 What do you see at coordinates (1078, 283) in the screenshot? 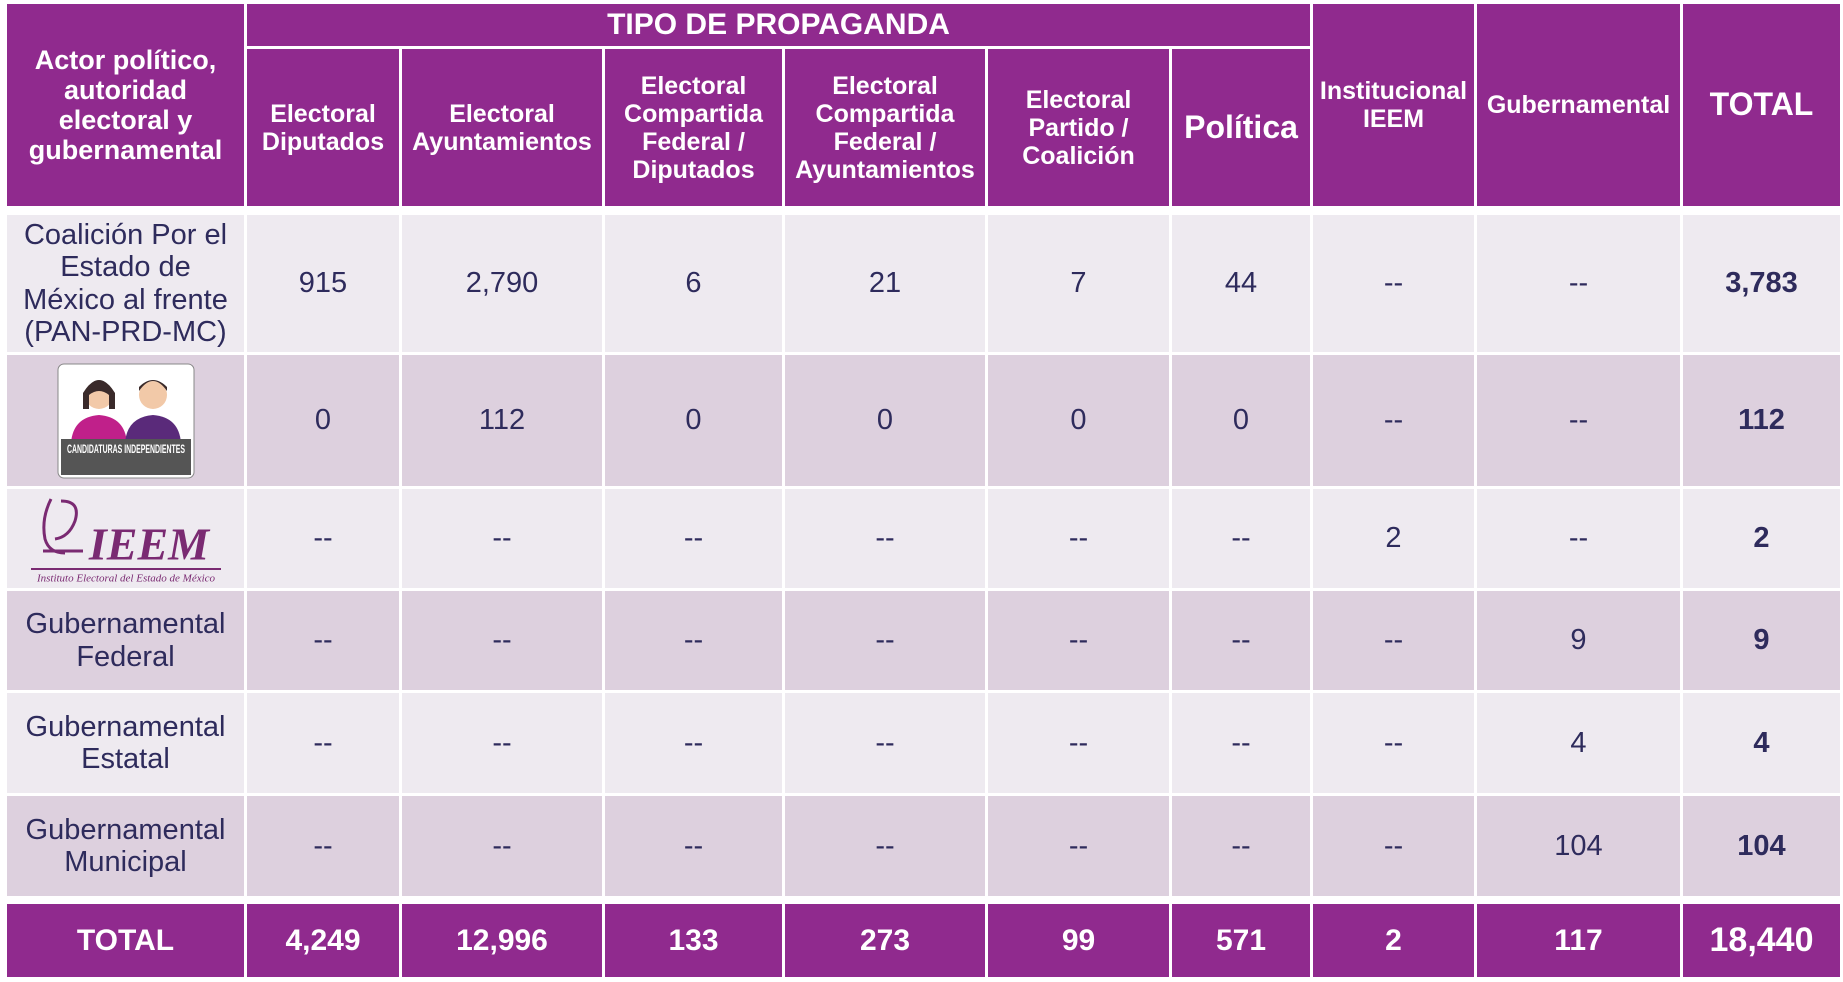
I see `value-cell: 7` at bounding box center [1078, 283].